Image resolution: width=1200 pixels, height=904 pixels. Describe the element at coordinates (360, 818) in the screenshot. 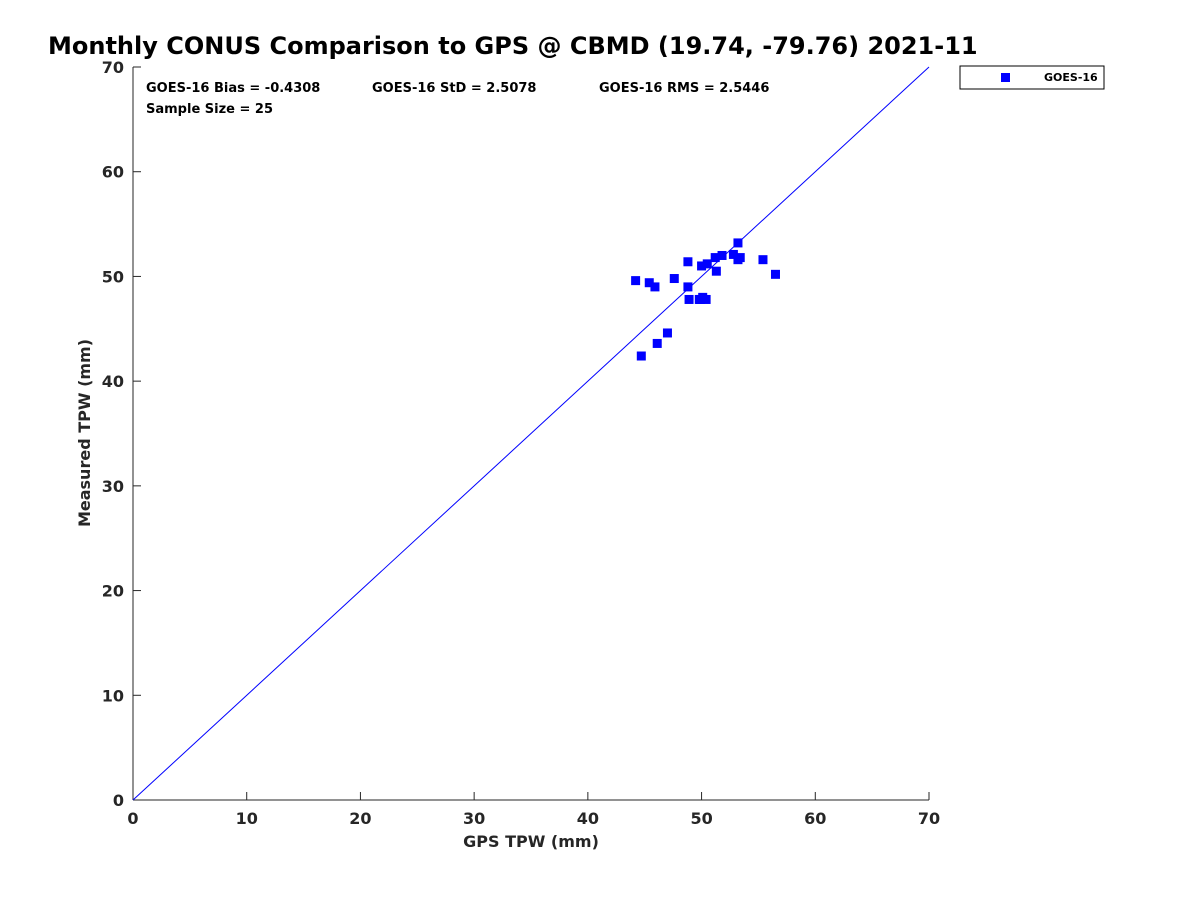

I see `x-tick-label: 20` at that location.